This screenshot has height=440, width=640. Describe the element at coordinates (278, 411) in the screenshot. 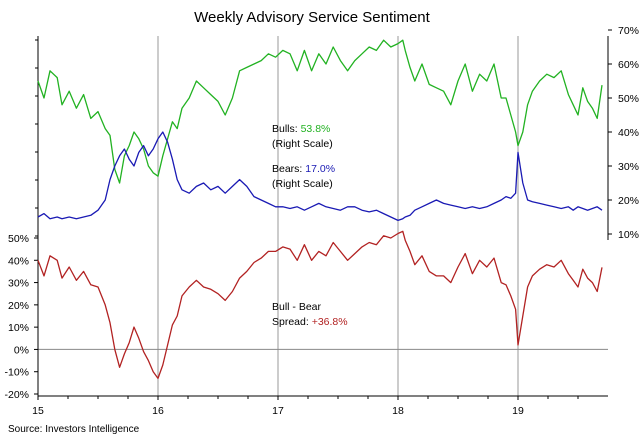

I see `x-tick-label: 17` at that location.